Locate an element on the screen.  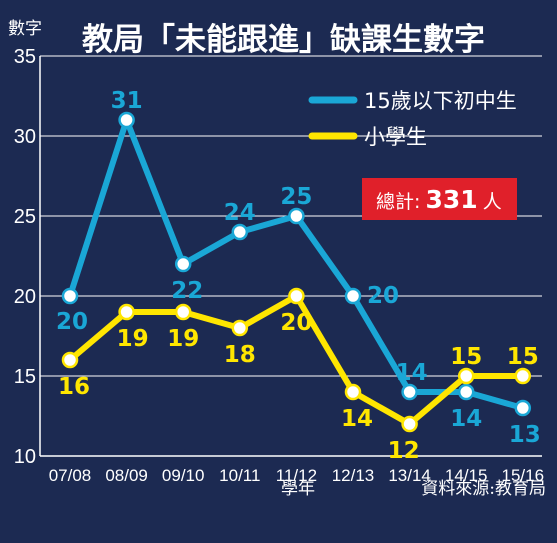
y-tick-label: 20 is located at coordinates (25, 297).